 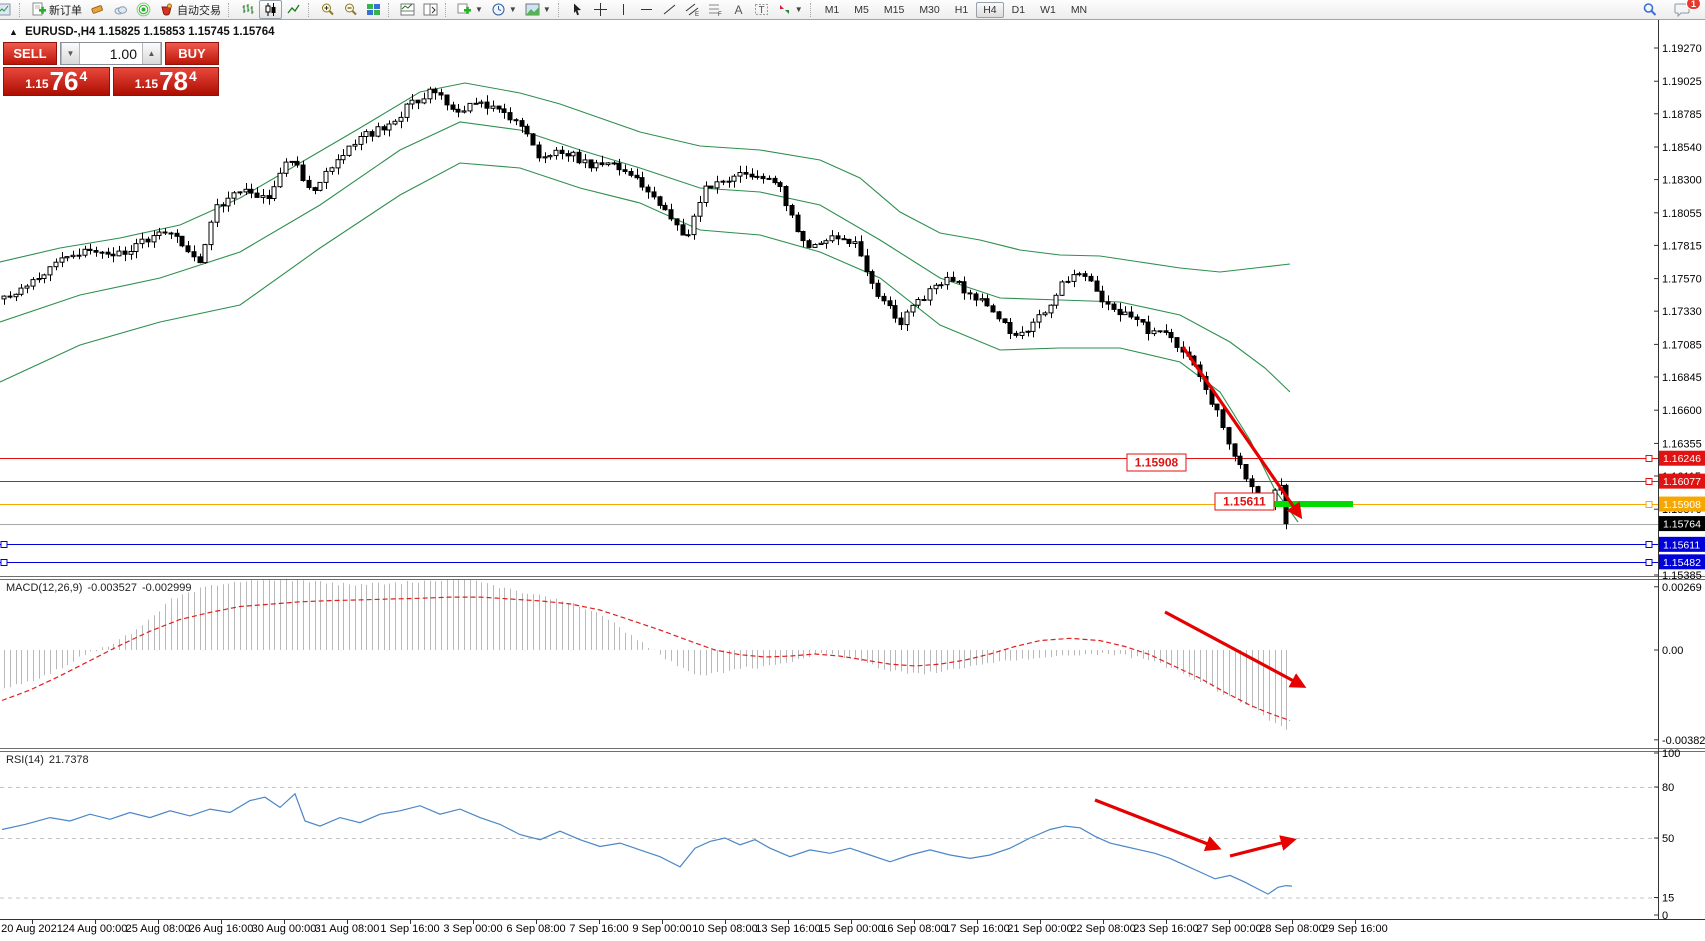 I want to click on signals-button, so click(x=143, y=9).